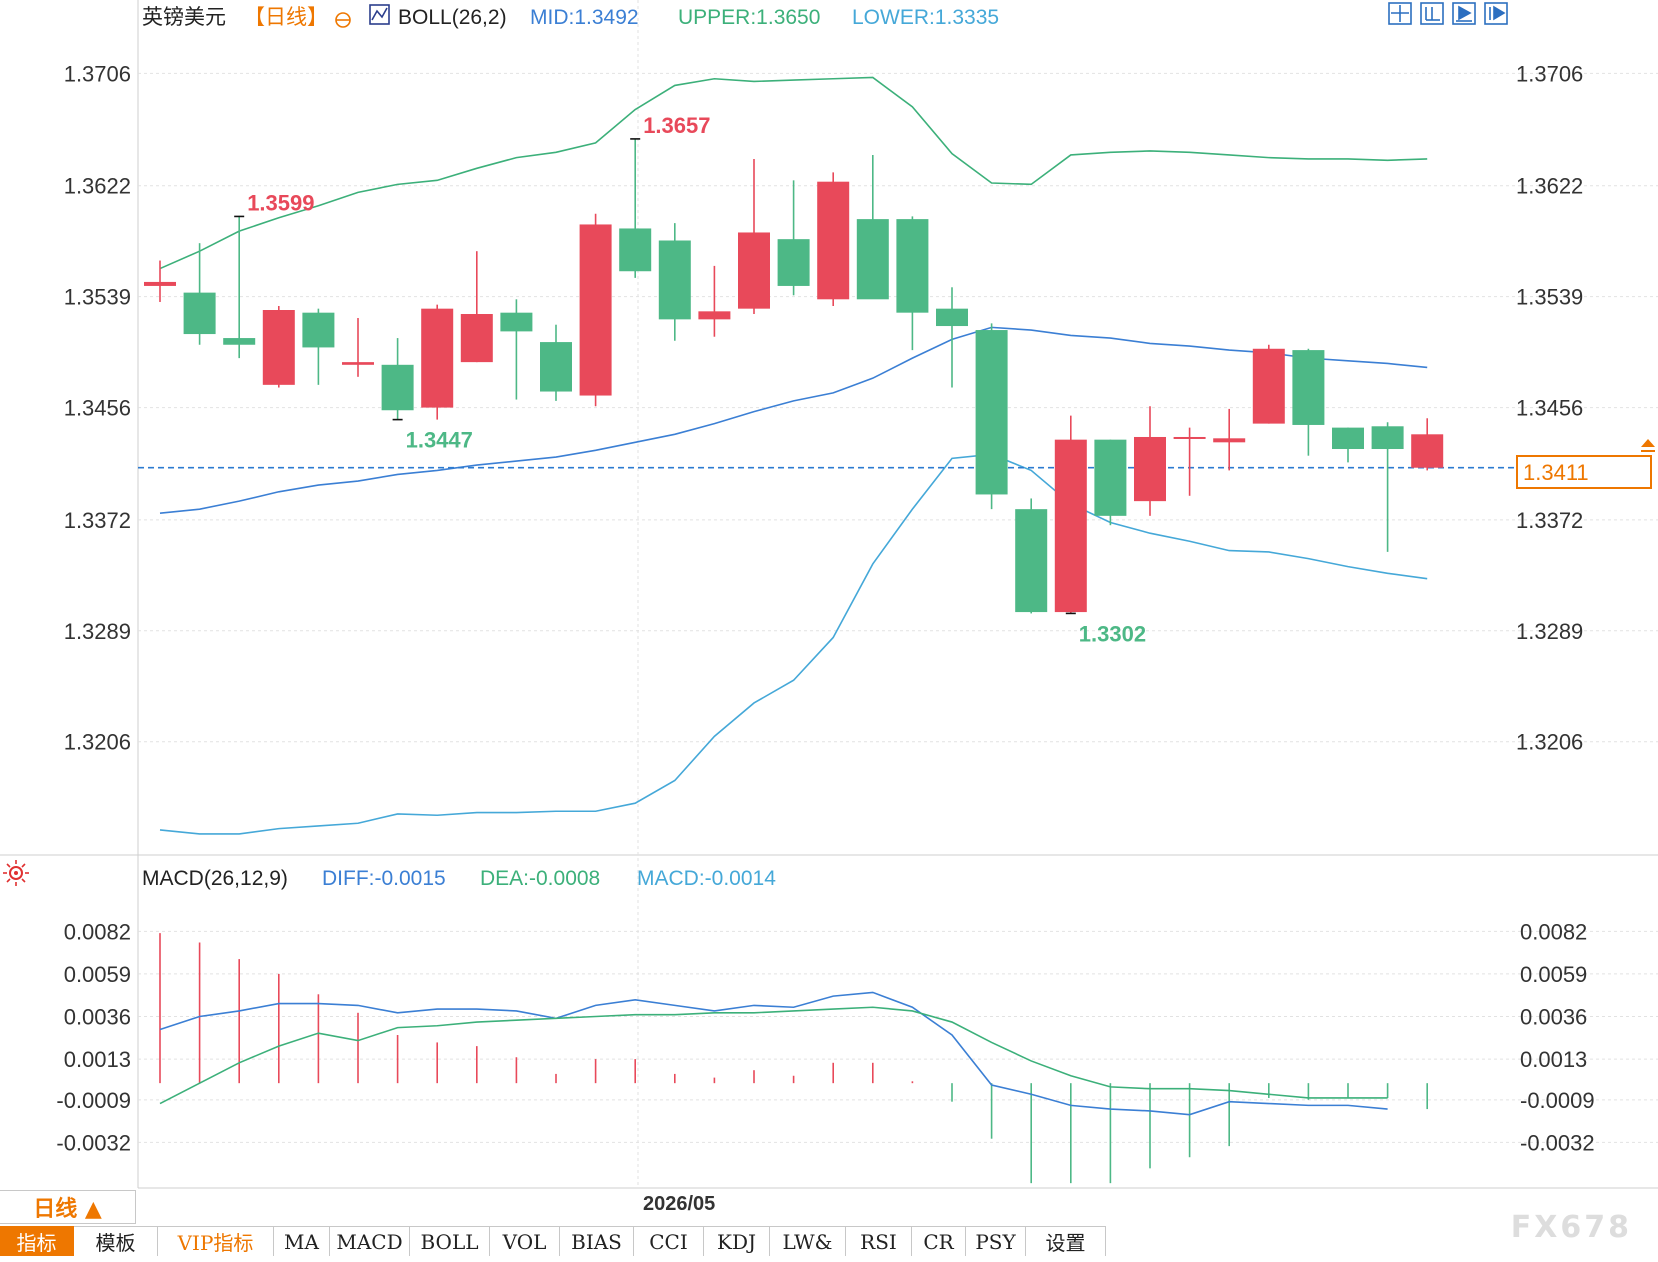 The height and width of the screenshot is (1262, 1658). What do you see at coordinates (925, 17) in the screenshot?
I see `boll-lower-value: LOWER:1.3335` at bounding box center [925, 17].